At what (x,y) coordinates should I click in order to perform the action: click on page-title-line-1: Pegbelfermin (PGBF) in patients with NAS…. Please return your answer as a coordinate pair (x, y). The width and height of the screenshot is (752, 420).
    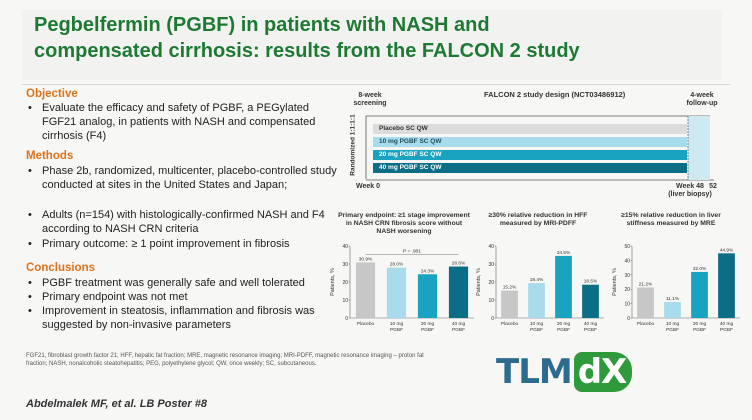
    Looking at the image, I should click on (262, 25).